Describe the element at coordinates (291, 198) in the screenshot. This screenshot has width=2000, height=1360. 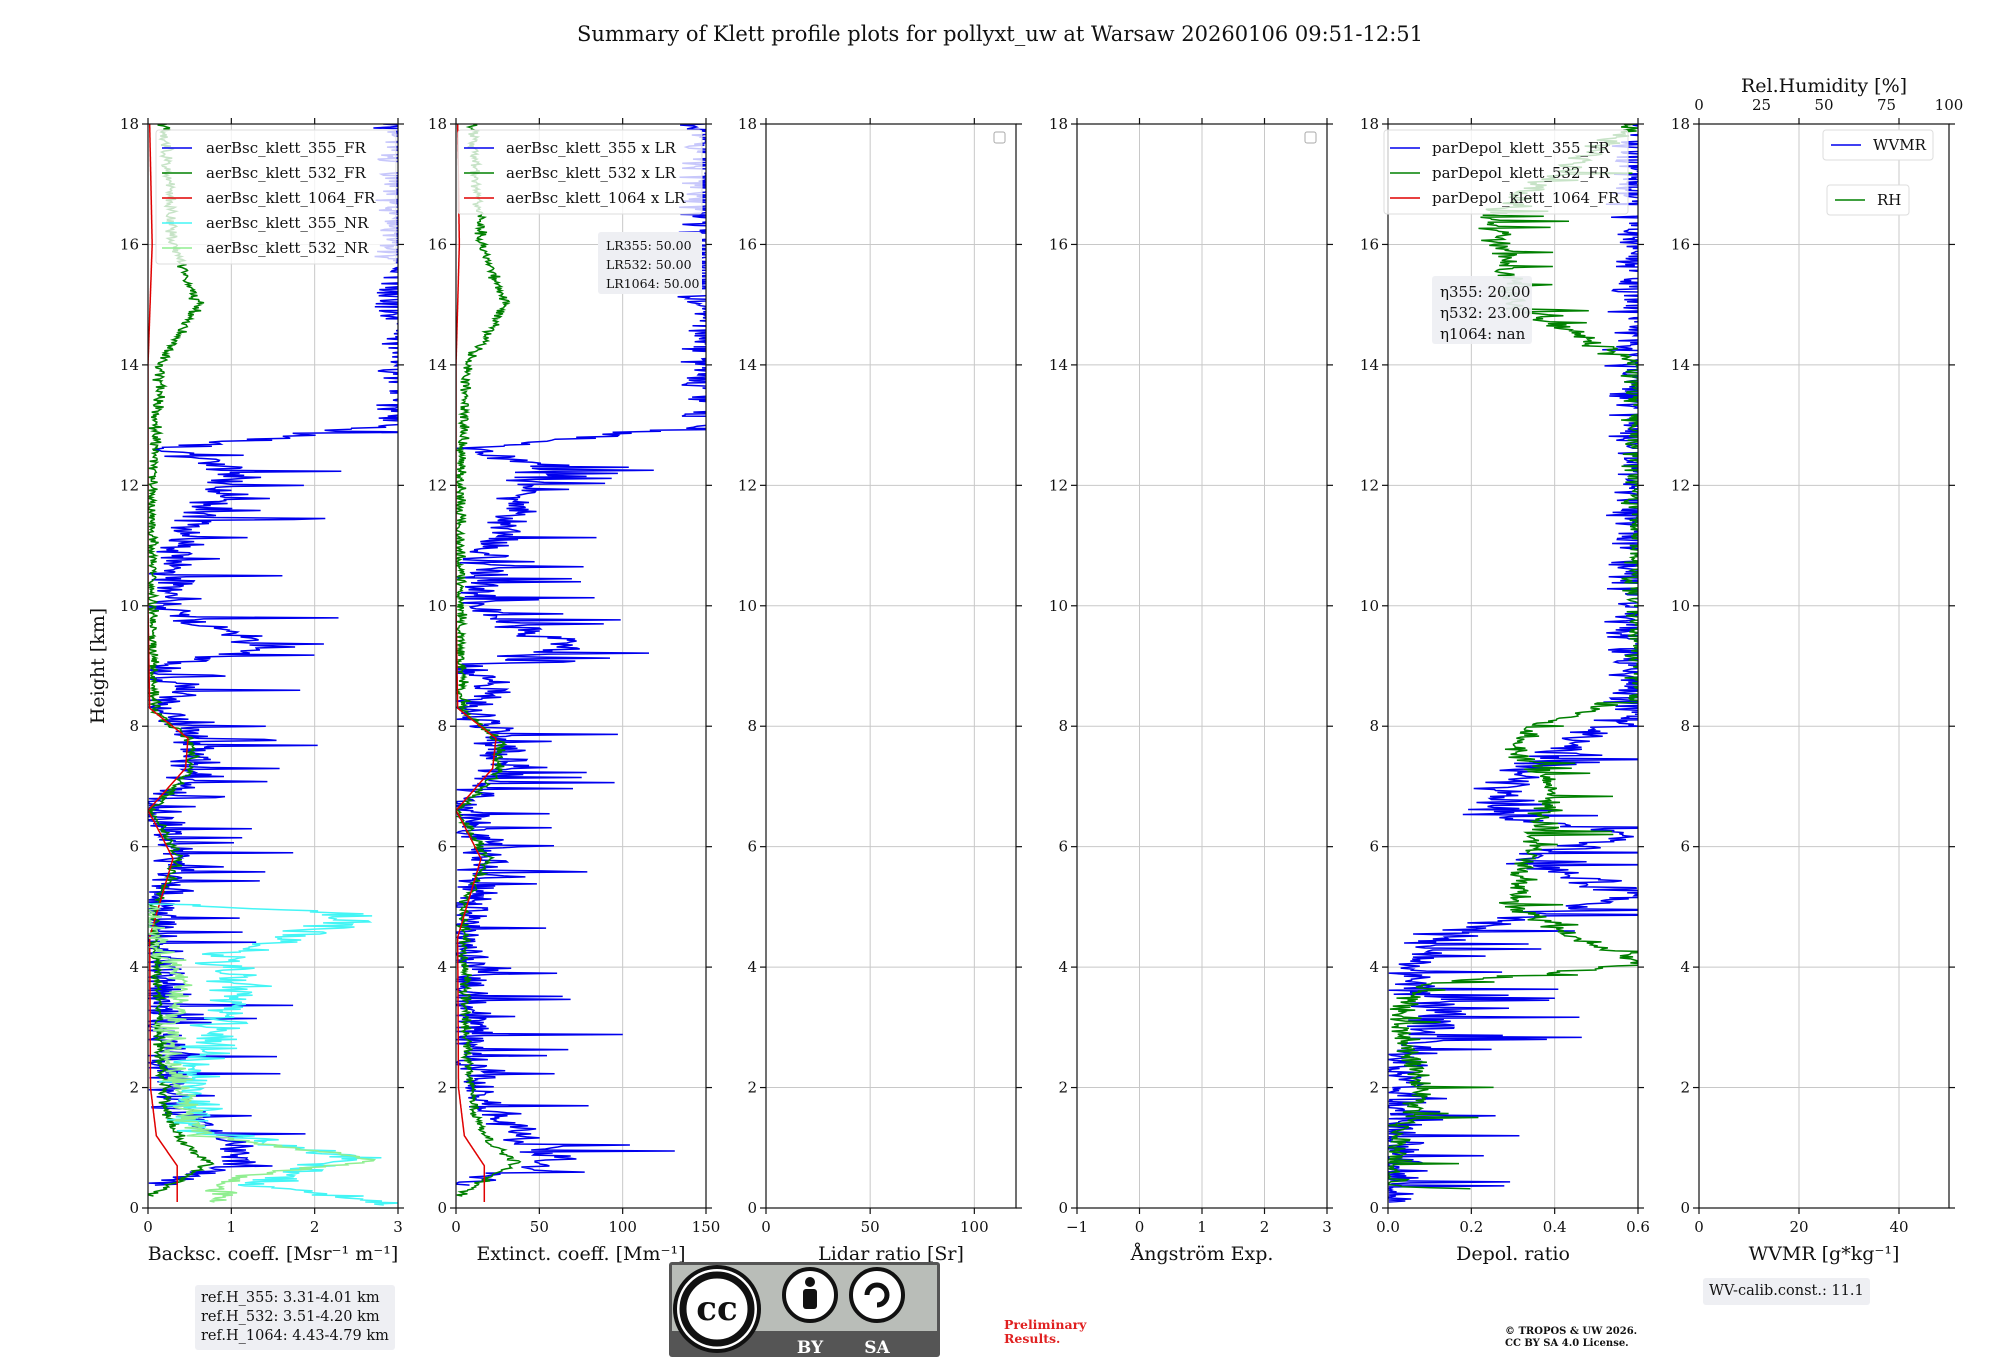
I see `legend-label: aerBsc_klett_1064_FR` at that location.